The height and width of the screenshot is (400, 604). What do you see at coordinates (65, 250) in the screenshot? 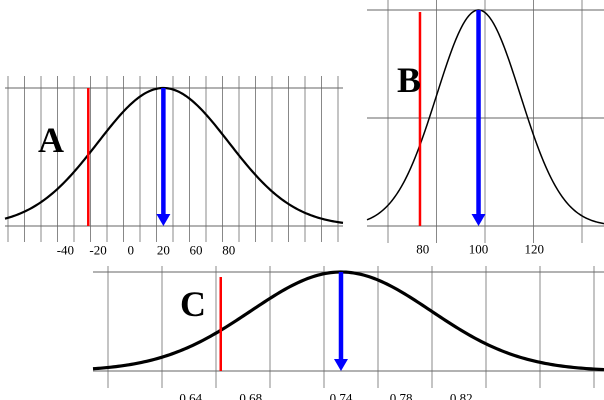
I see `tick-label: -40` at bounding box center [65, 250].